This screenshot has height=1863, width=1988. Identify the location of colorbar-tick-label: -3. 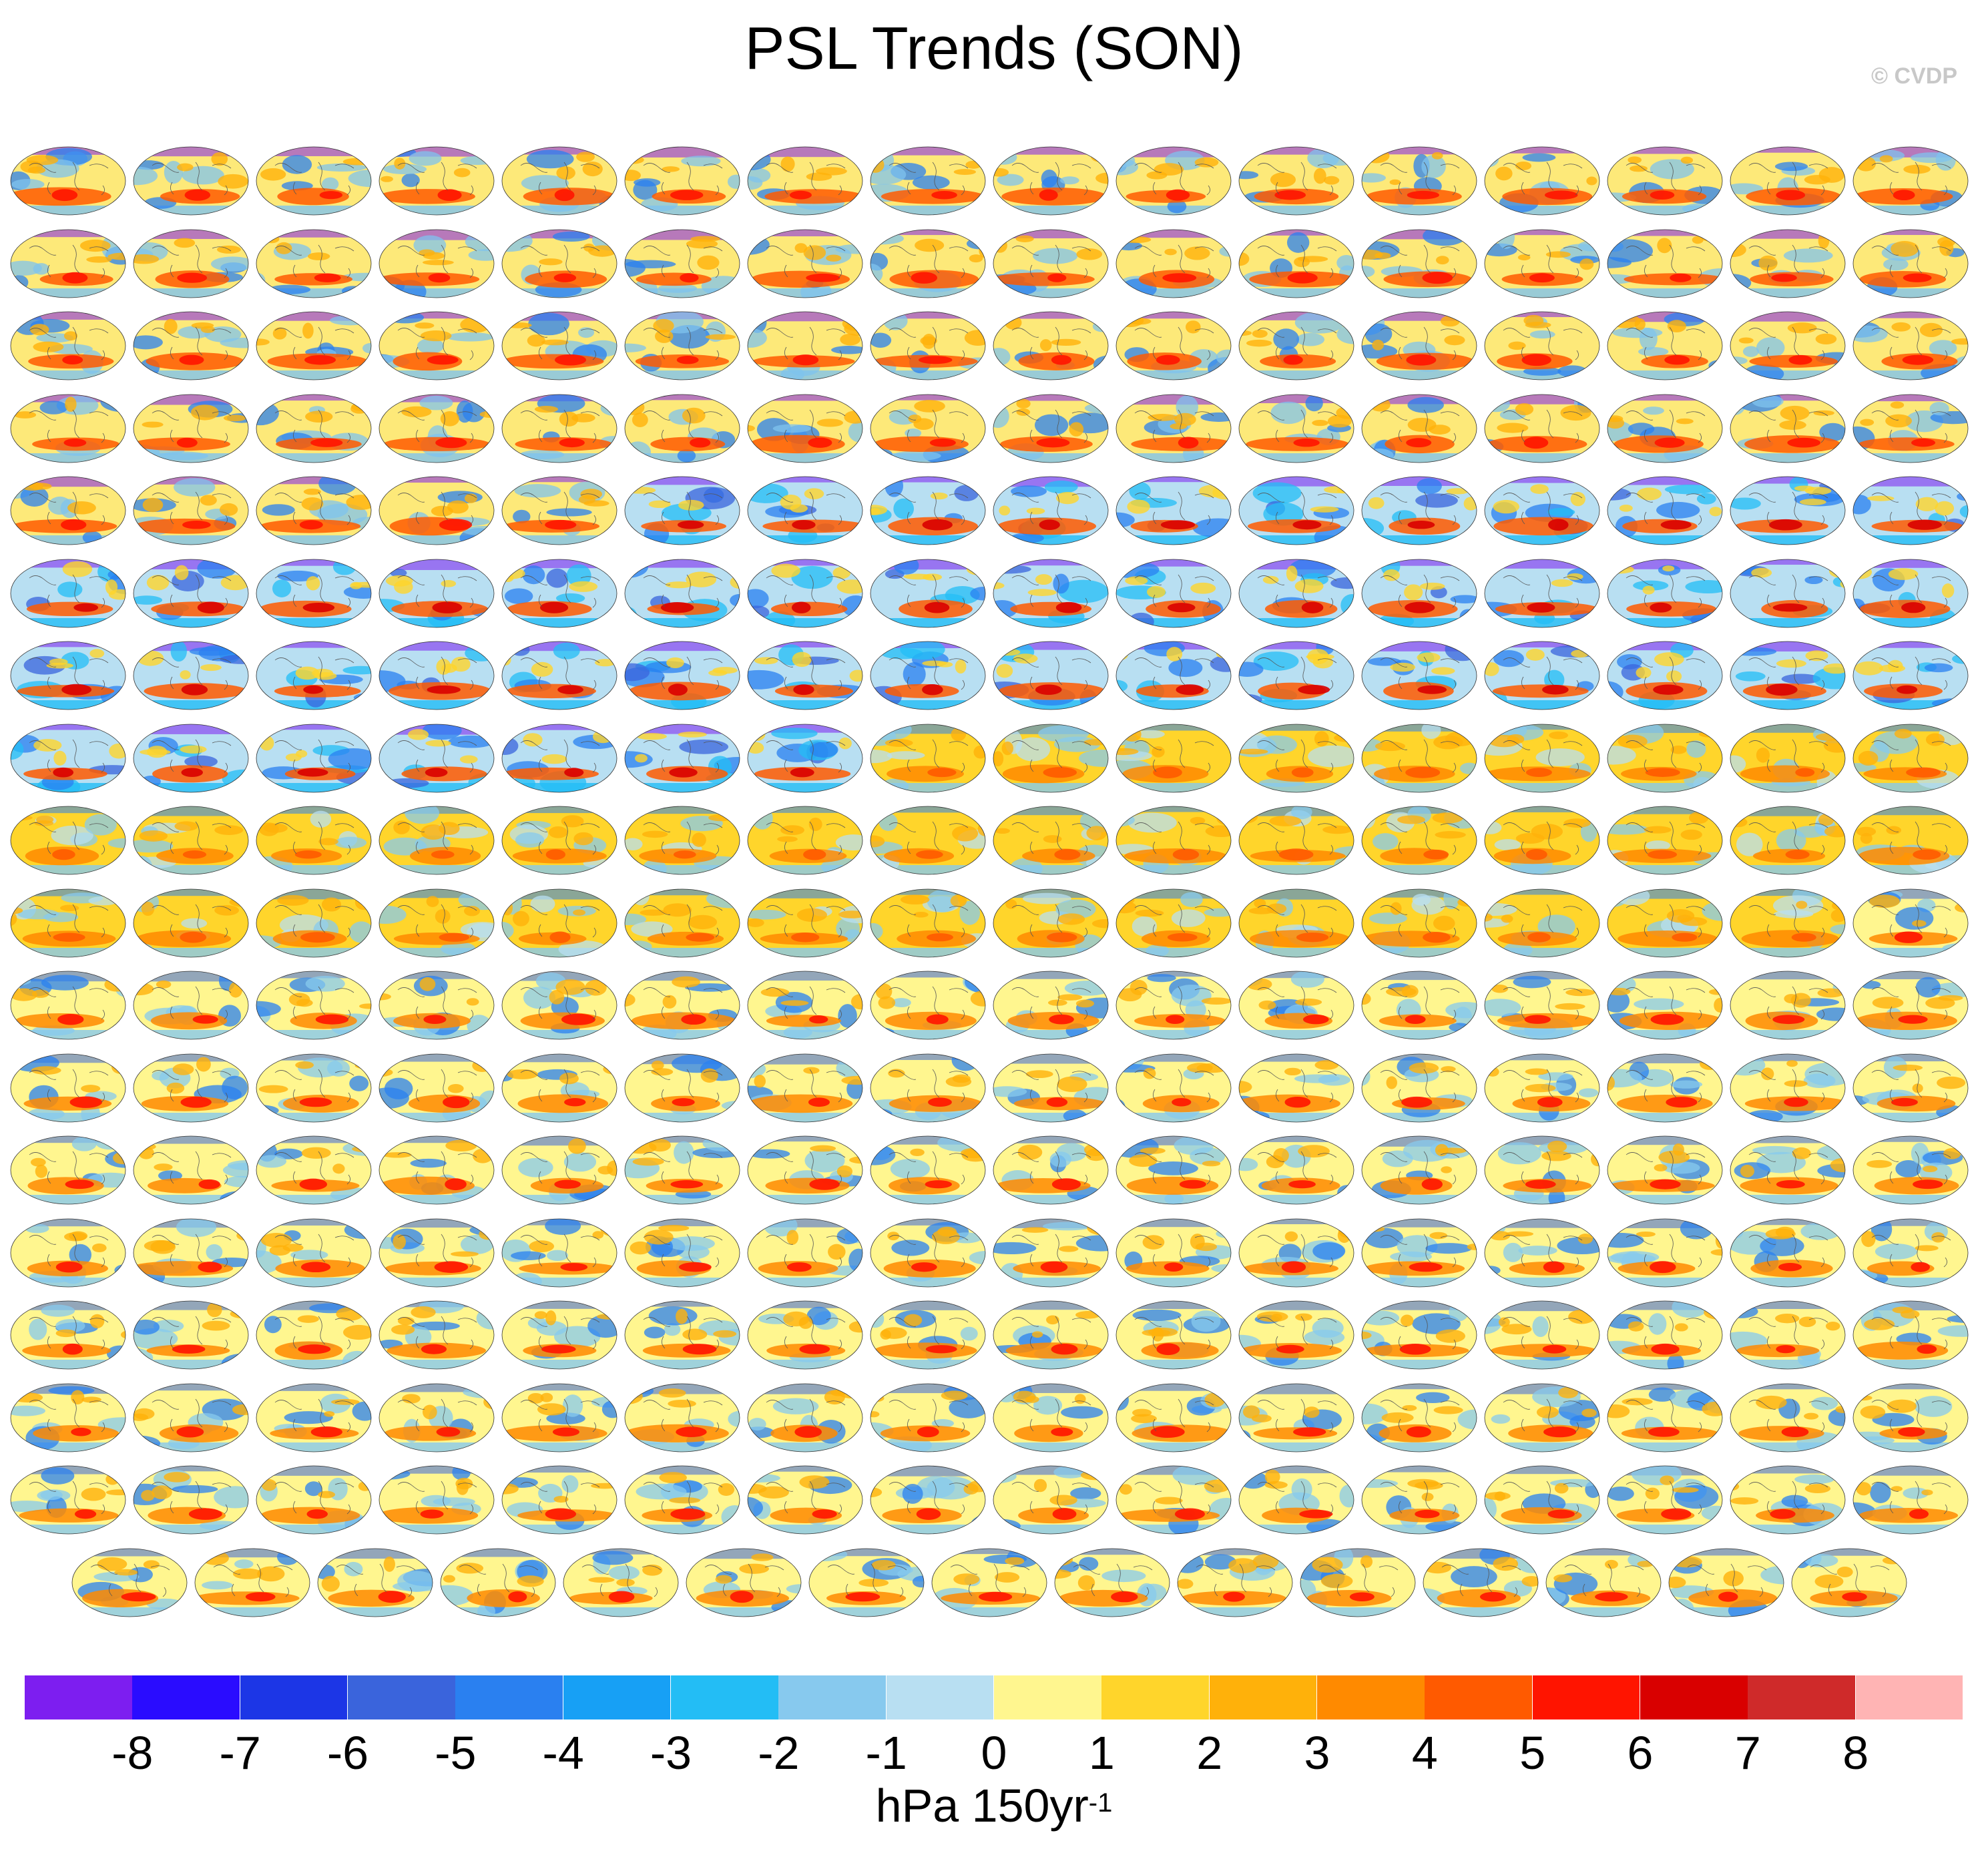
(671, 1753).